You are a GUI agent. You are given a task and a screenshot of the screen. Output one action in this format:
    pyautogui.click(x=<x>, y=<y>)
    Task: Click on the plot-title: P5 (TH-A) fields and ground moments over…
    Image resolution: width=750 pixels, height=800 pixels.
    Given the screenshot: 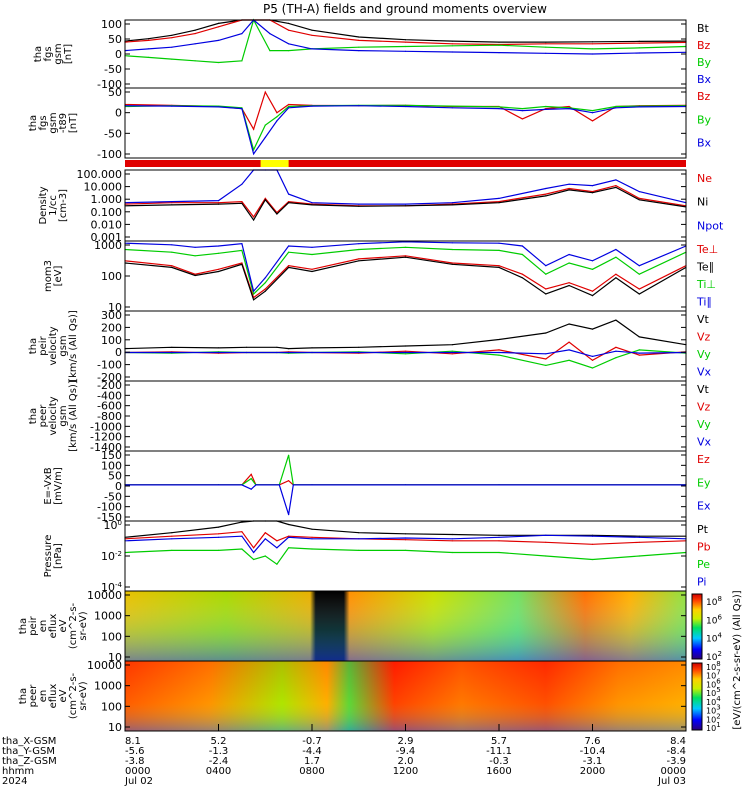 What is the action you would take?
    pyautogui.click(x=405, y=9)
    